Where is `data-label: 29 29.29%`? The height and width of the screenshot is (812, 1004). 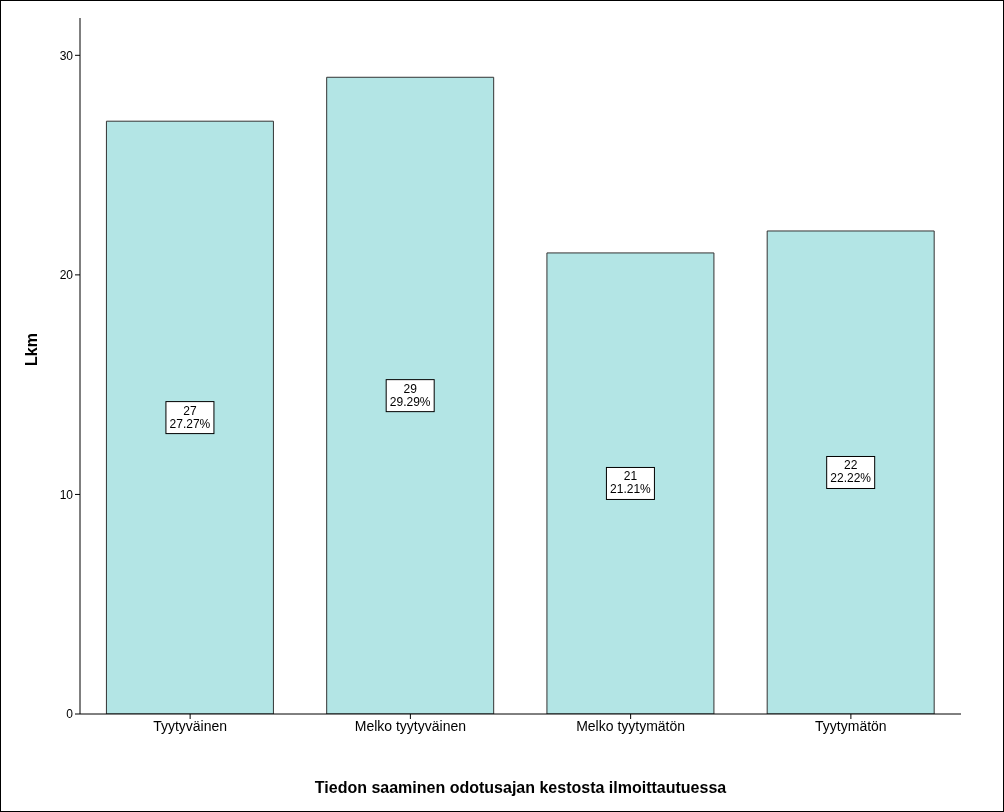 data-label: 29 29.29% is located at coordinates (410, 395).